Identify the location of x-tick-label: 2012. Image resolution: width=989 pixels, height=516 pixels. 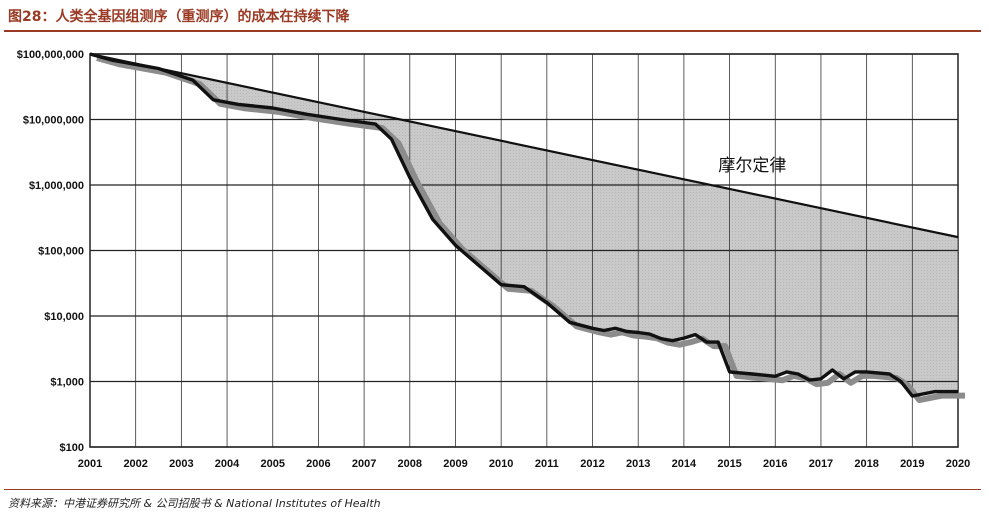
(592, 464).